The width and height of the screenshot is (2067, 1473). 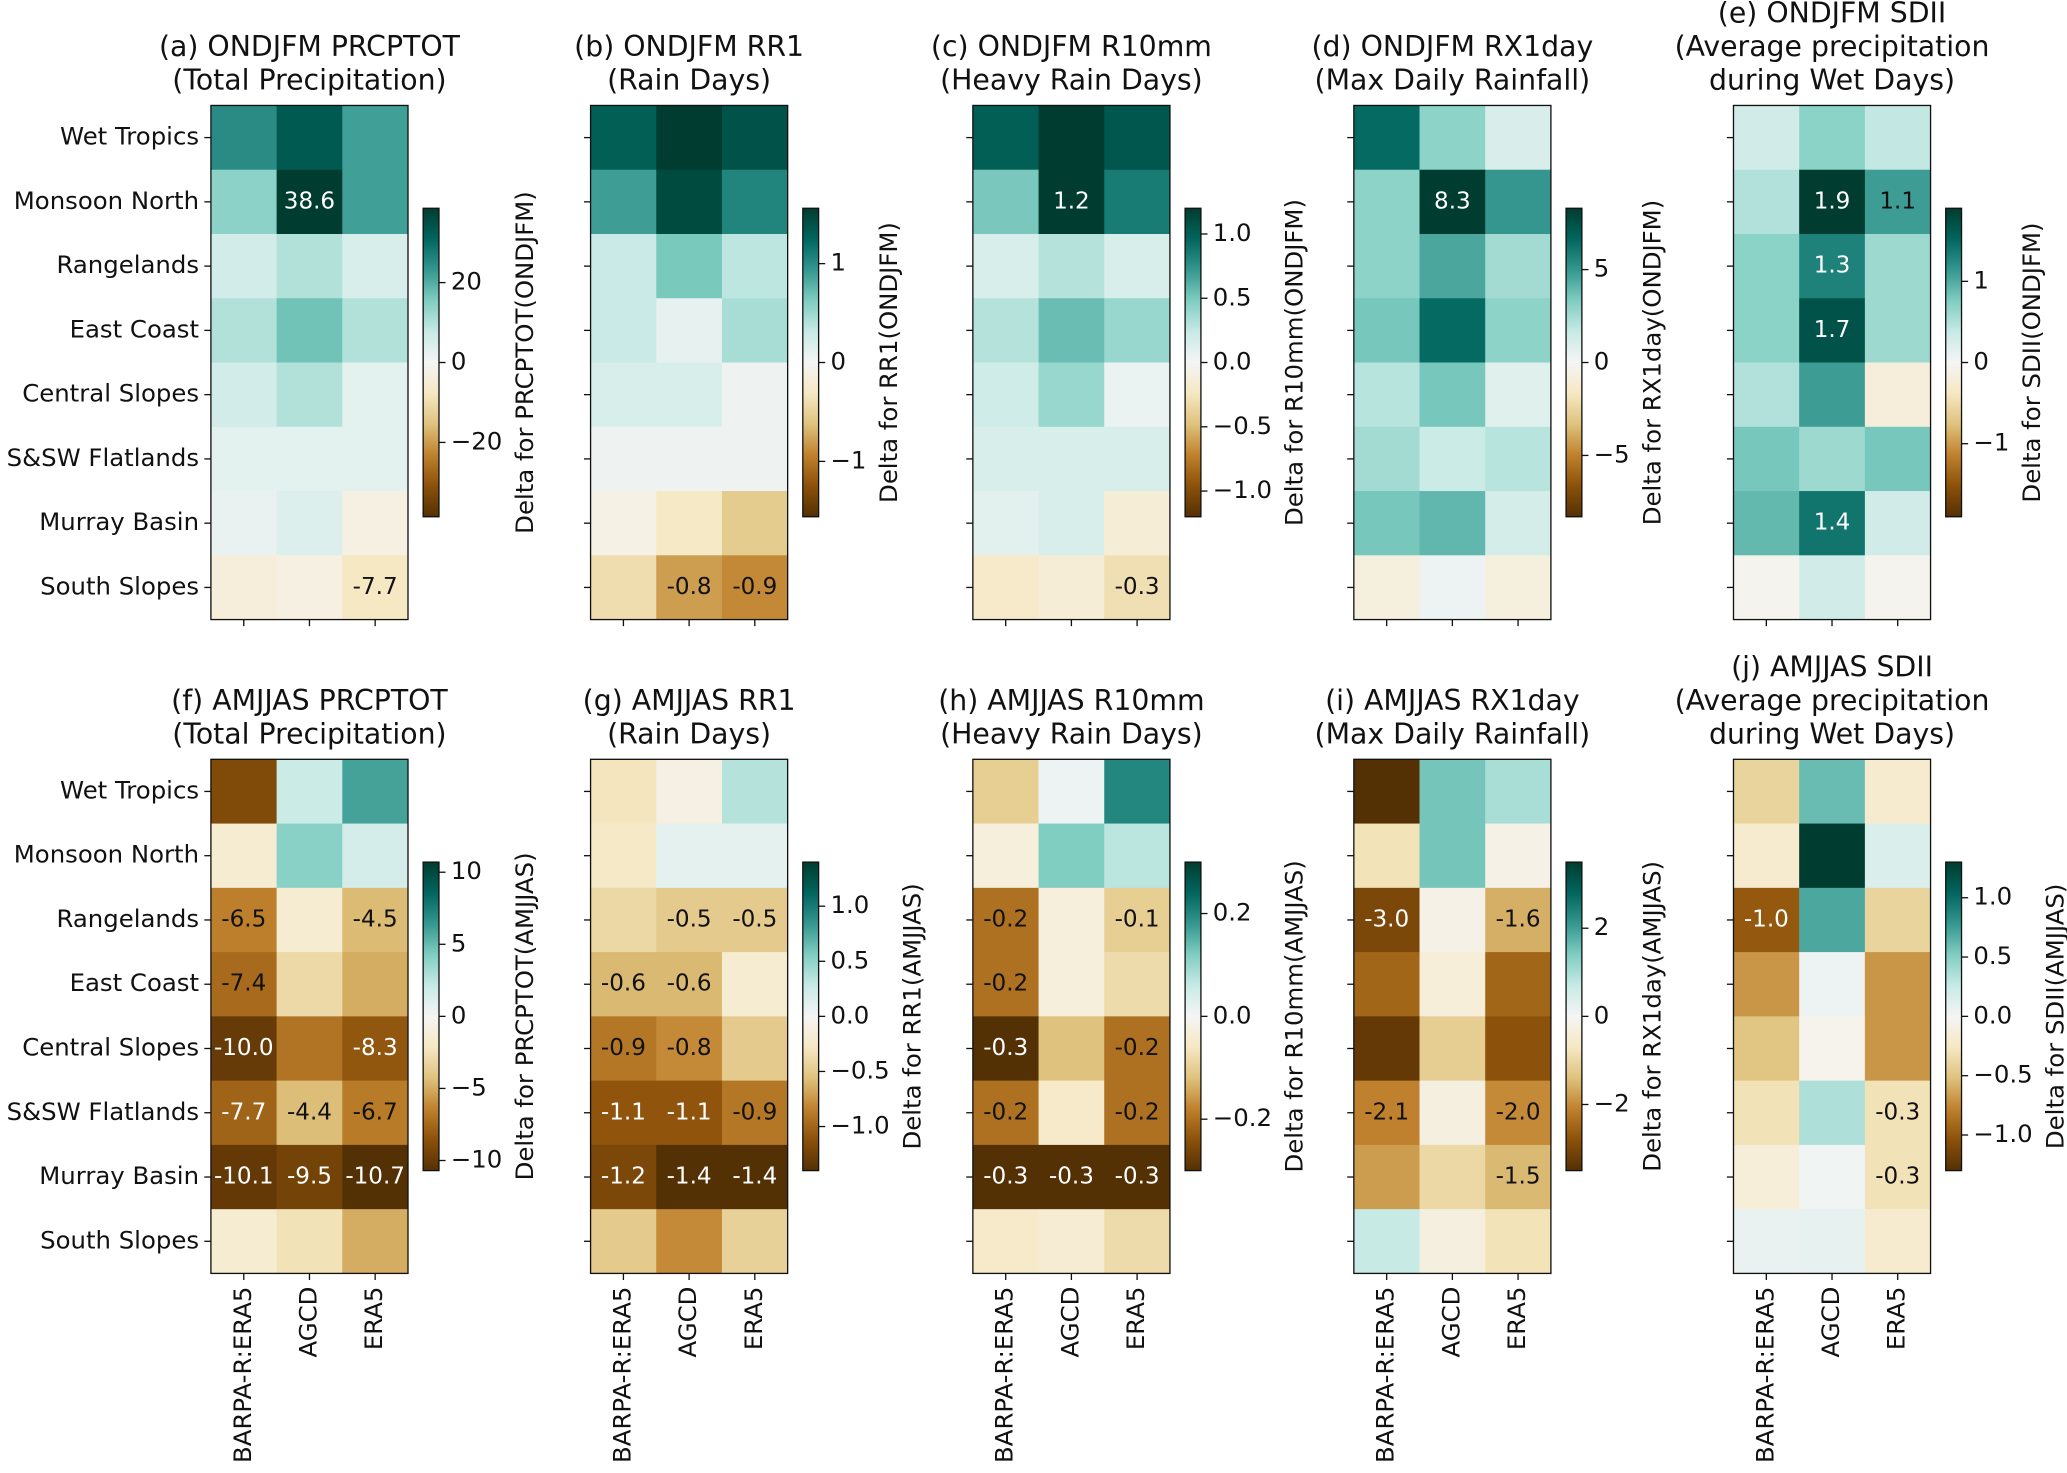 What do you see at coordinates (119, 1239) in the screenshot?
I see `row-label: South Slopes` at bounding box center [119, 1239].